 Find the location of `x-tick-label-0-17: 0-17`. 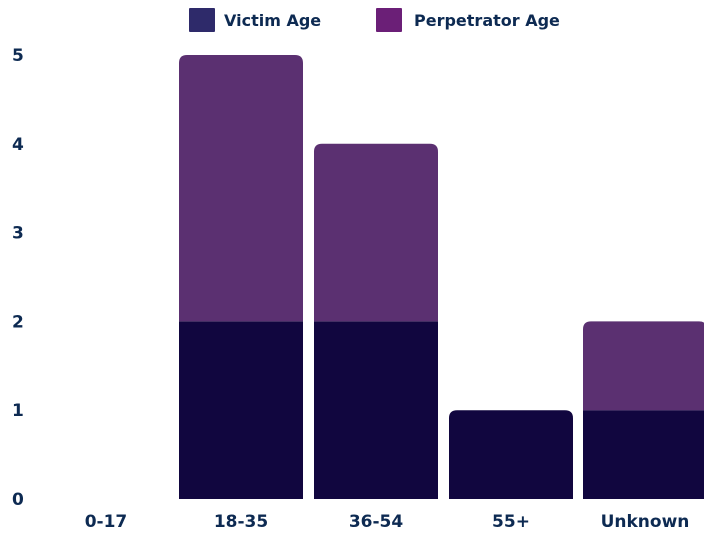

x-tick-label-0-17: 0-17 is located at coordinates (106, 522).